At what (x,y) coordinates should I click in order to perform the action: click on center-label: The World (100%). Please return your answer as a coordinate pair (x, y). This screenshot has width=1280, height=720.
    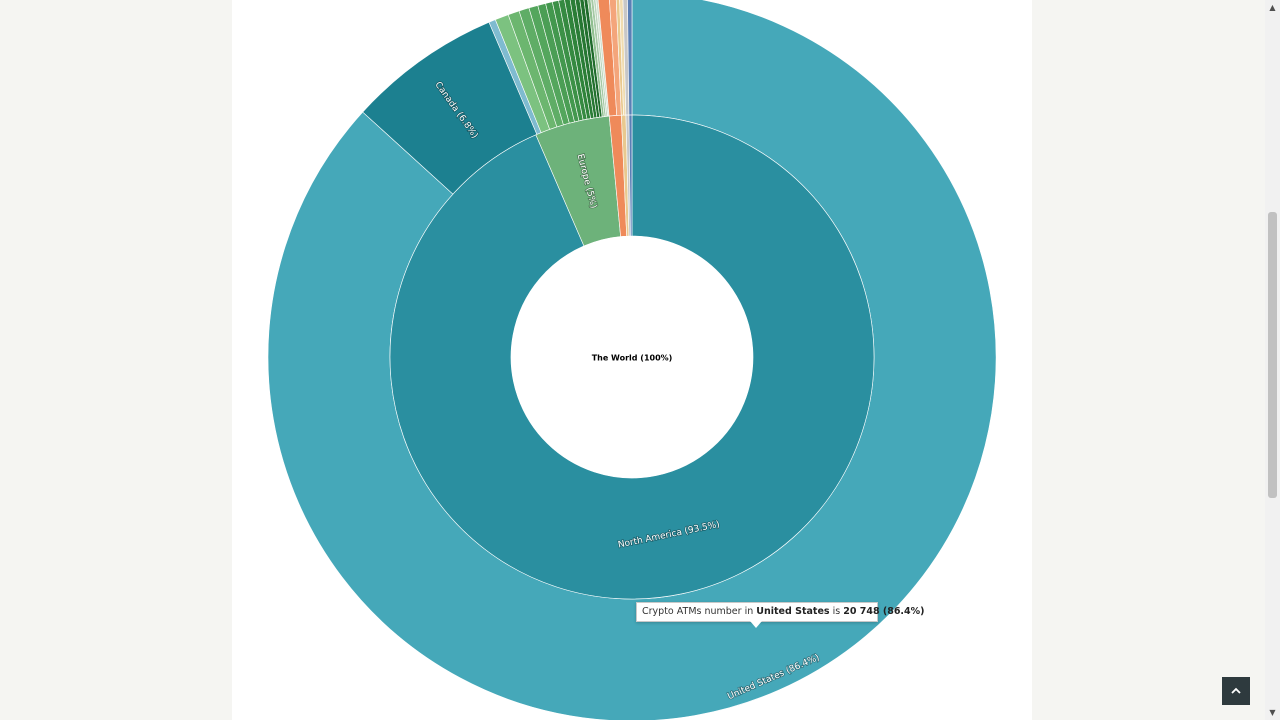
    Looking at the image, I should click on (632, 358).